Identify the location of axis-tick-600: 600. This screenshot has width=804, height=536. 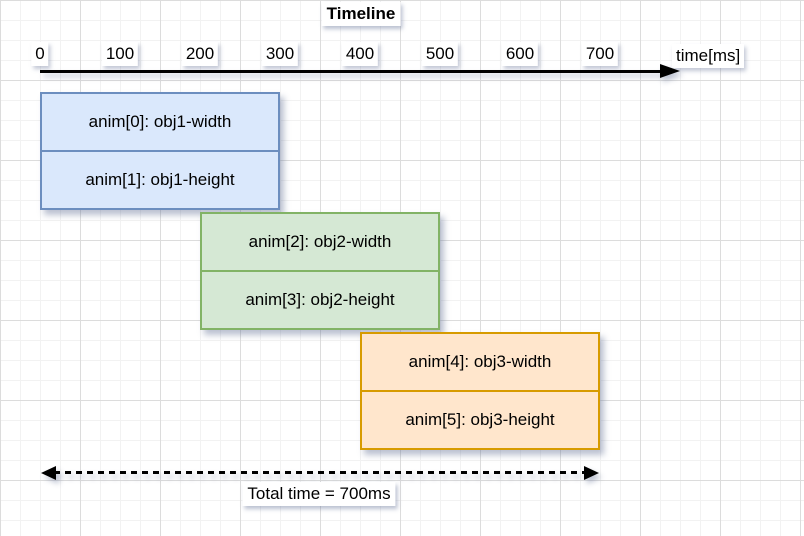
(520, 54).